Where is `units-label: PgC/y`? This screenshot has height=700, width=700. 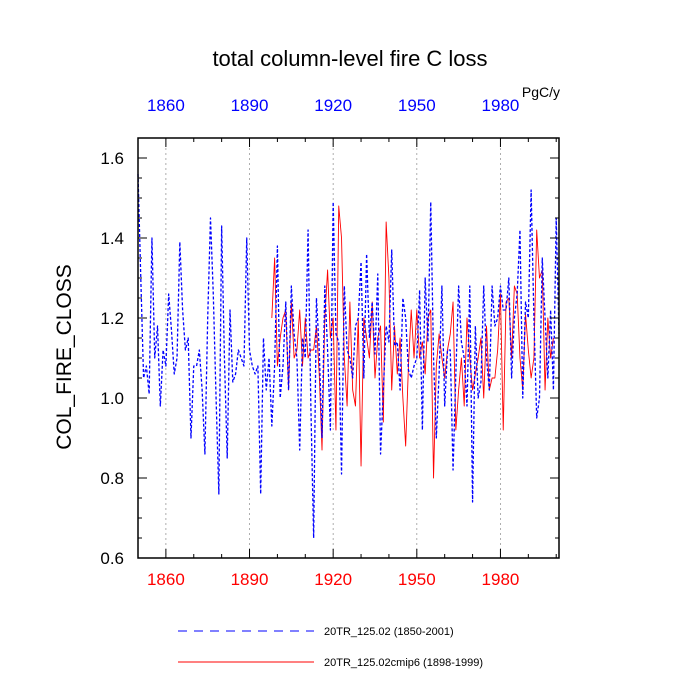
units-label: PgC/y is located at coordinates (541, 92).